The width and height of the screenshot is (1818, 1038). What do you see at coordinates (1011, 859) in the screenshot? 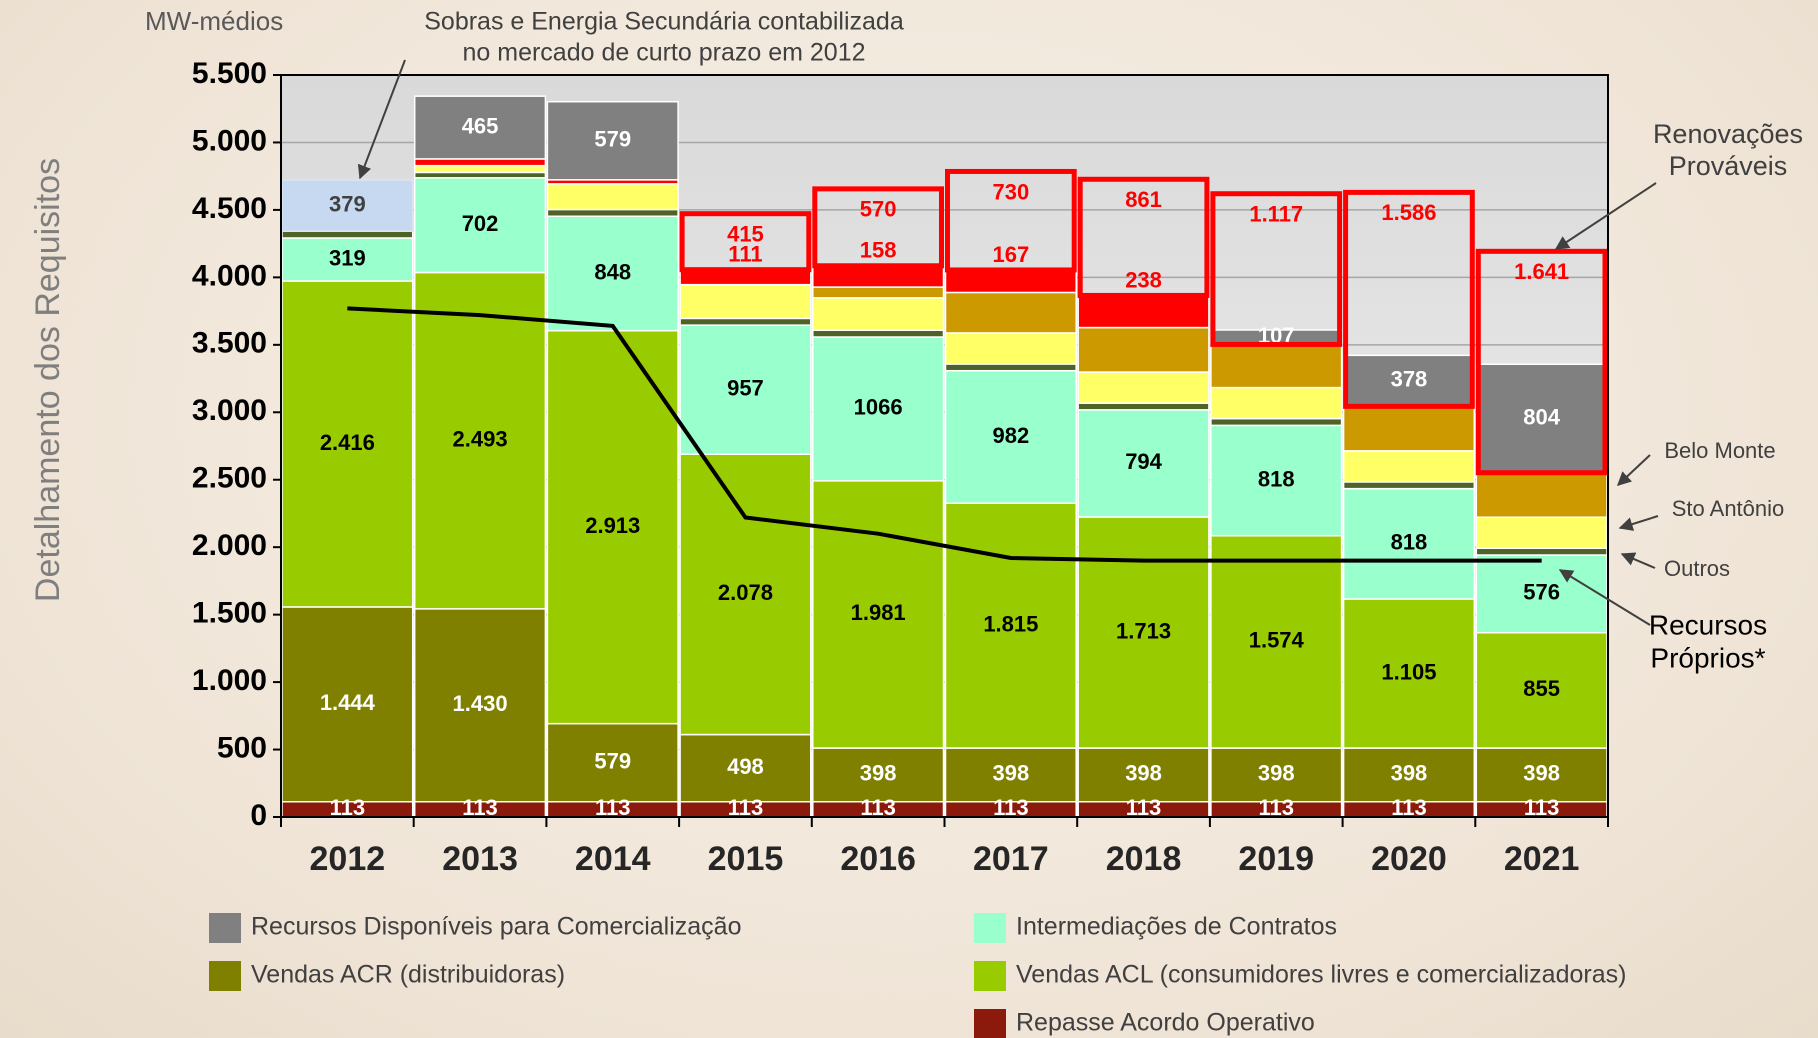
I see `x-tick-label: 2017` at bounding box center [1011, 859].